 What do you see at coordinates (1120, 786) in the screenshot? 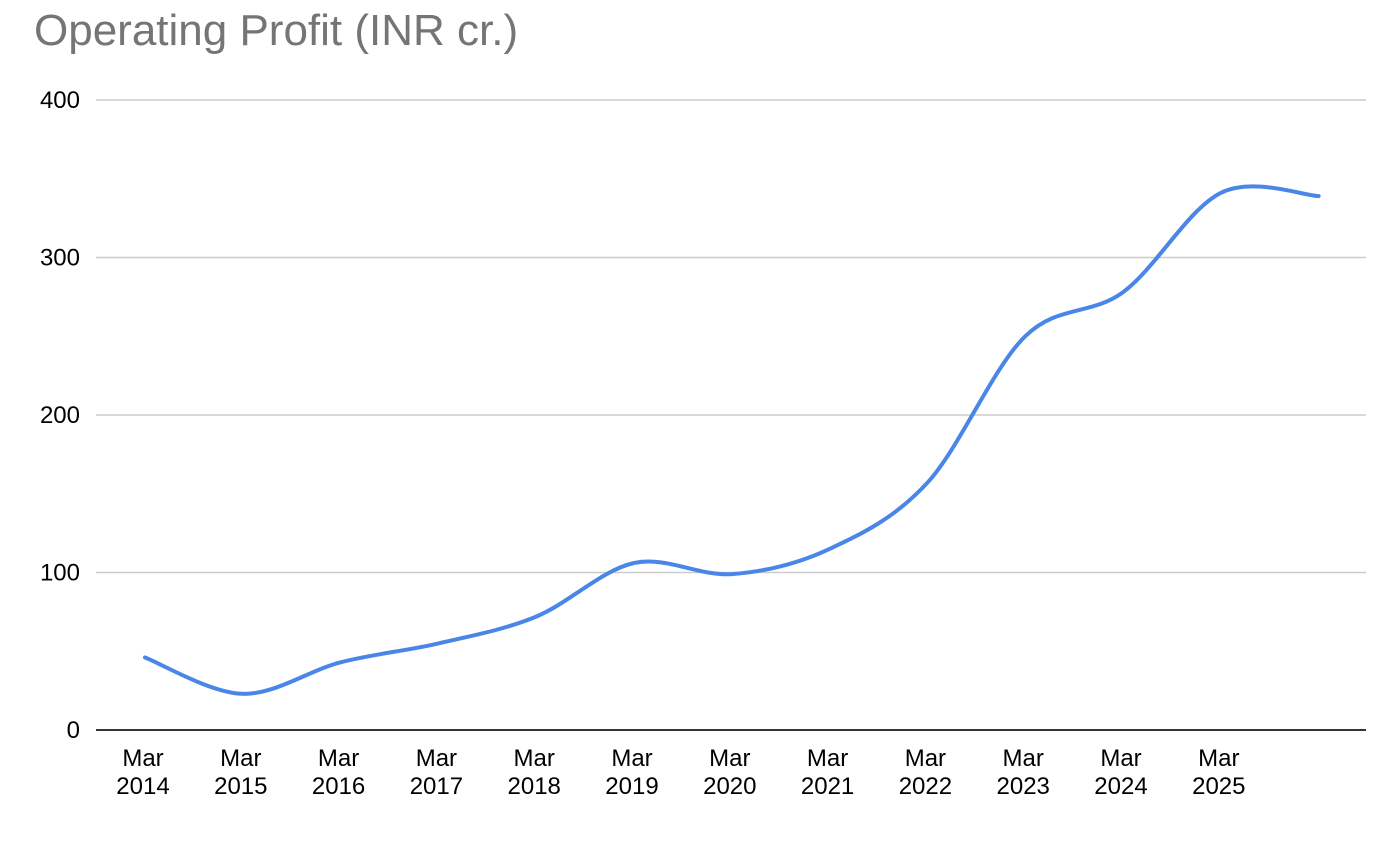
I see `x-tick-label-year: 2024` at bounding box center [1120, 786].